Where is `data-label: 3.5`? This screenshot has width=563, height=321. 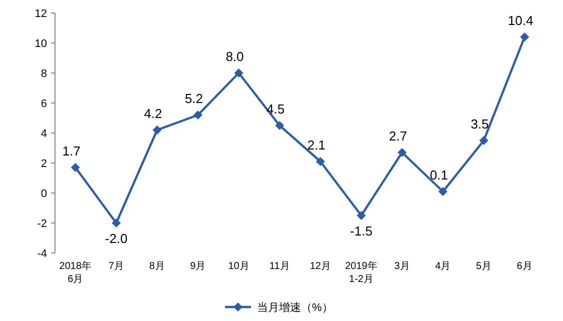
data-label: 3.5 is located at coordinates (479, 124).